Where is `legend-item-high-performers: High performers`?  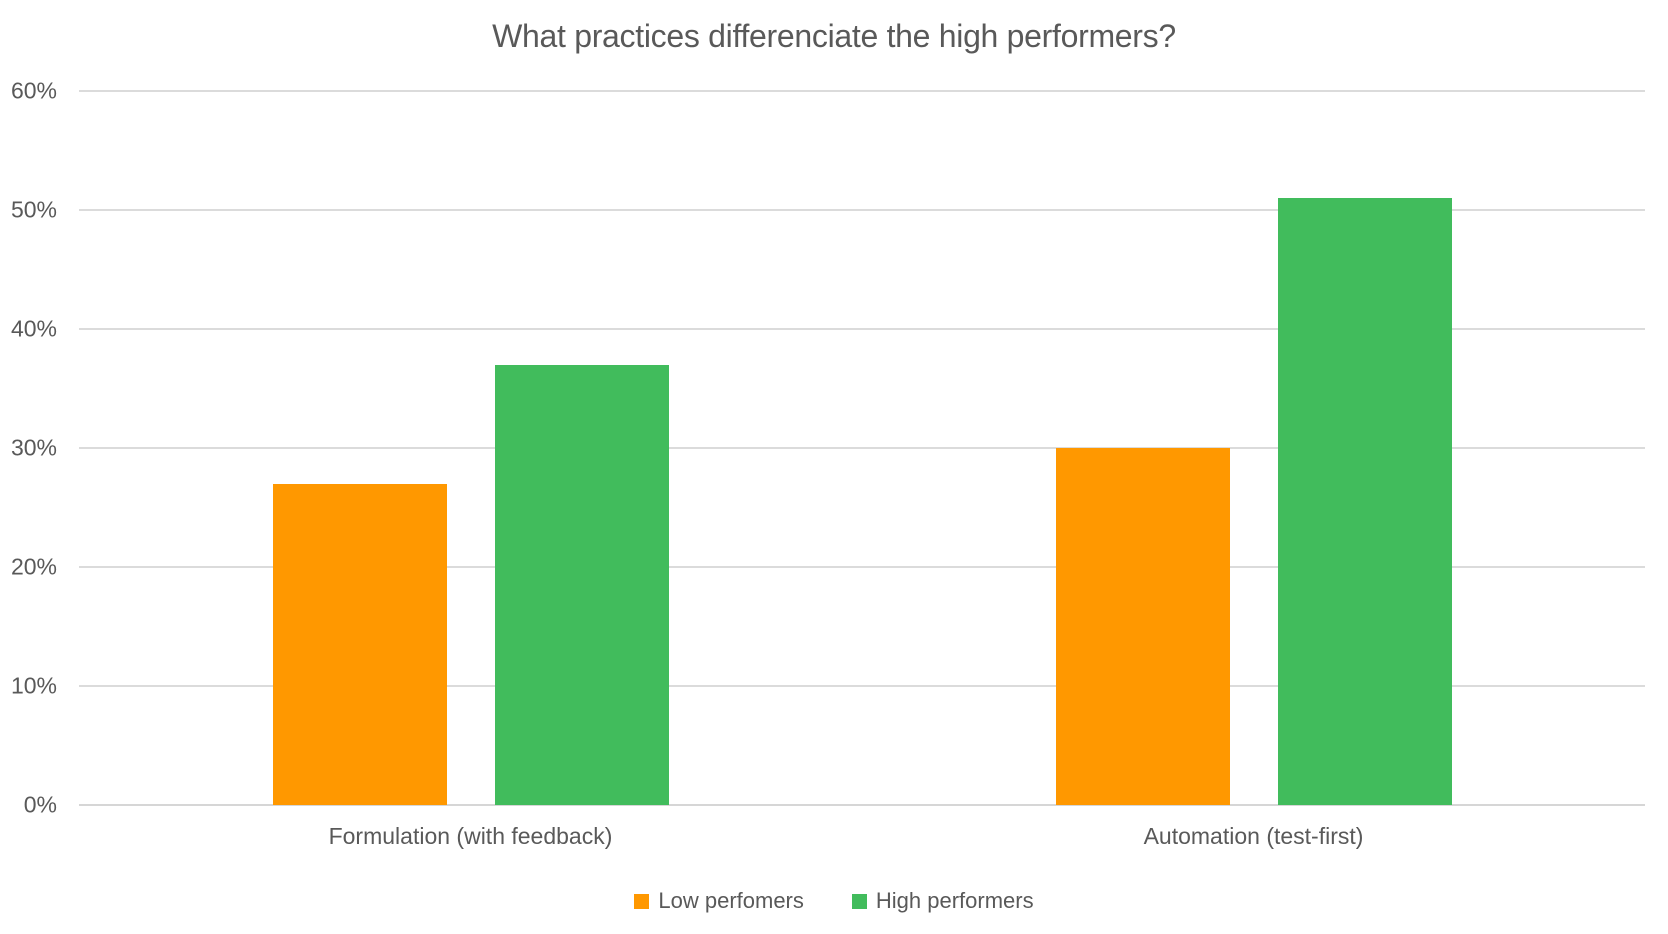
legend-item-high-performers: High performers is located at coordinates (942, 901).